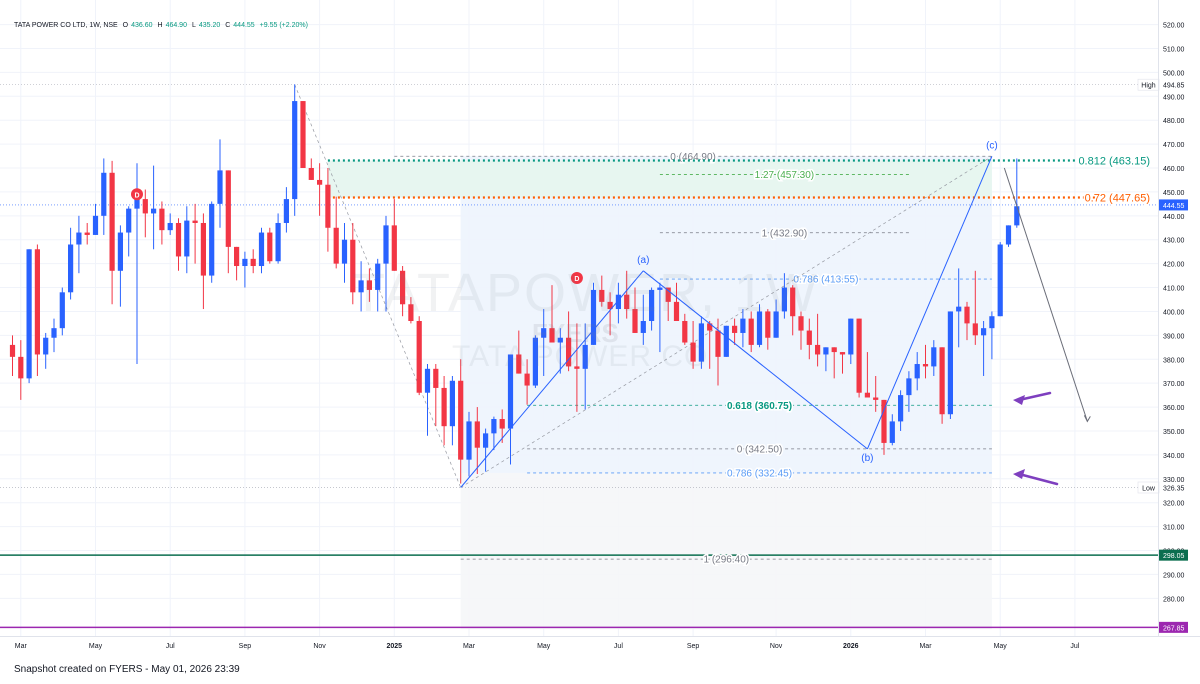 The image size is (1200, 684). Describe the element at coordinates (760, 449) in the screenshot. I see `fib-level-label: 0 (342.50)` at that location.